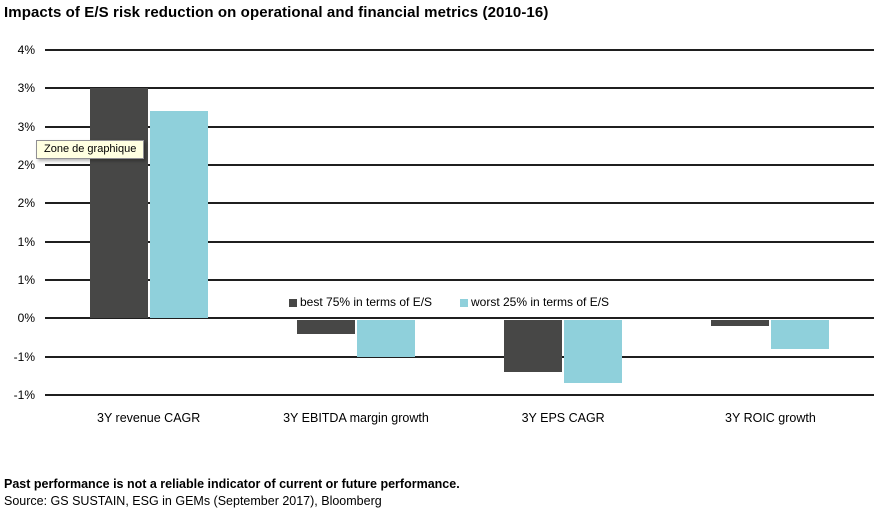  I want to click on legend-item-worst: worst 25% in terms of E/S, so click(534, 302).